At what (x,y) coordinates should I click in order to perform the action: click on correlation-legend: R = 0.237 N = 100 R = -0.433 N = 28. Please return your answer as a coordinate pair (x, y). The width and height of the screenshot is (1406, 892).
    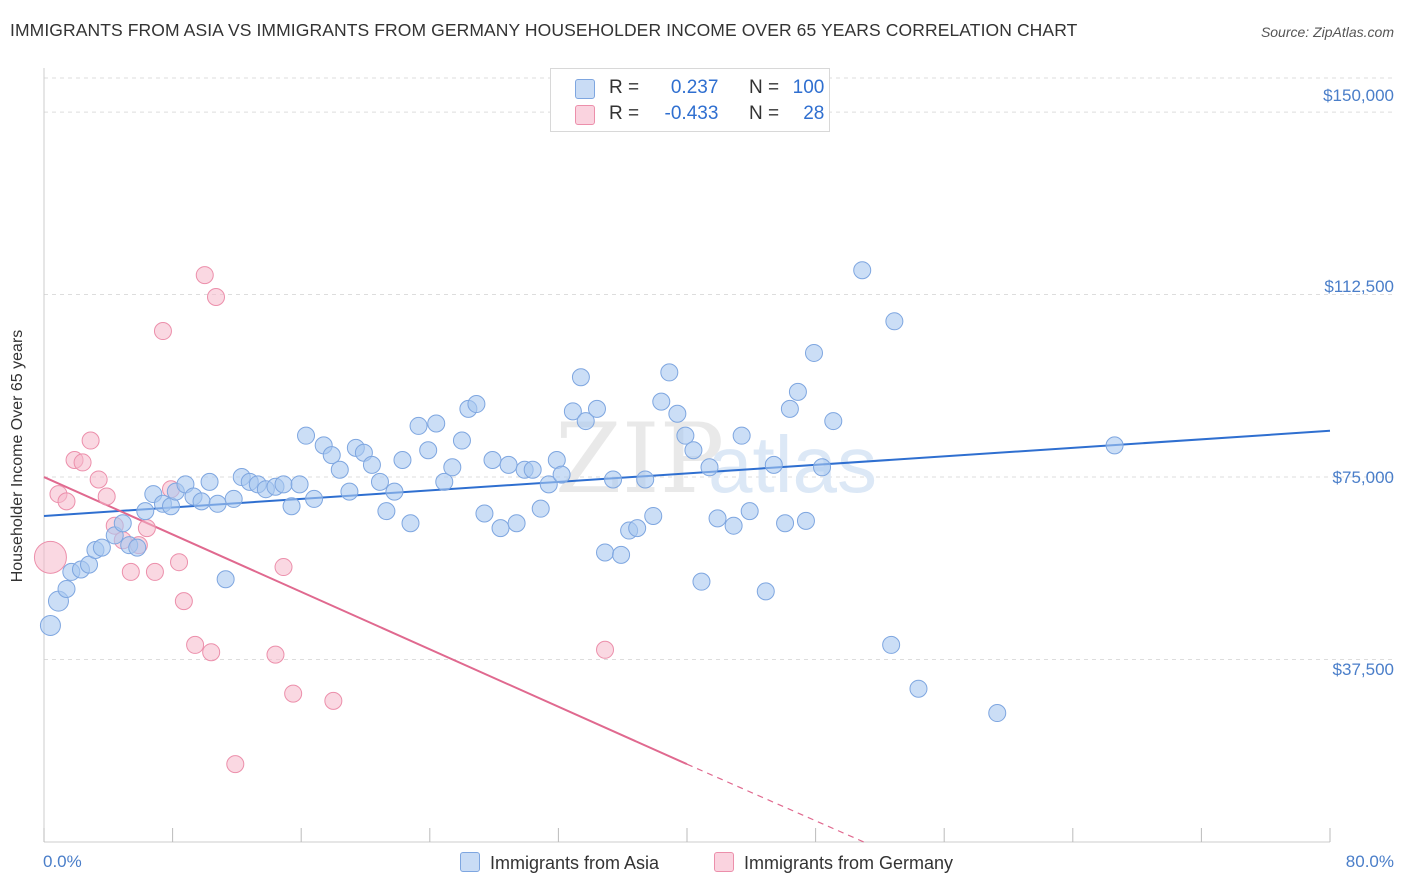
    Looking at the image, I should click on (690, 100).